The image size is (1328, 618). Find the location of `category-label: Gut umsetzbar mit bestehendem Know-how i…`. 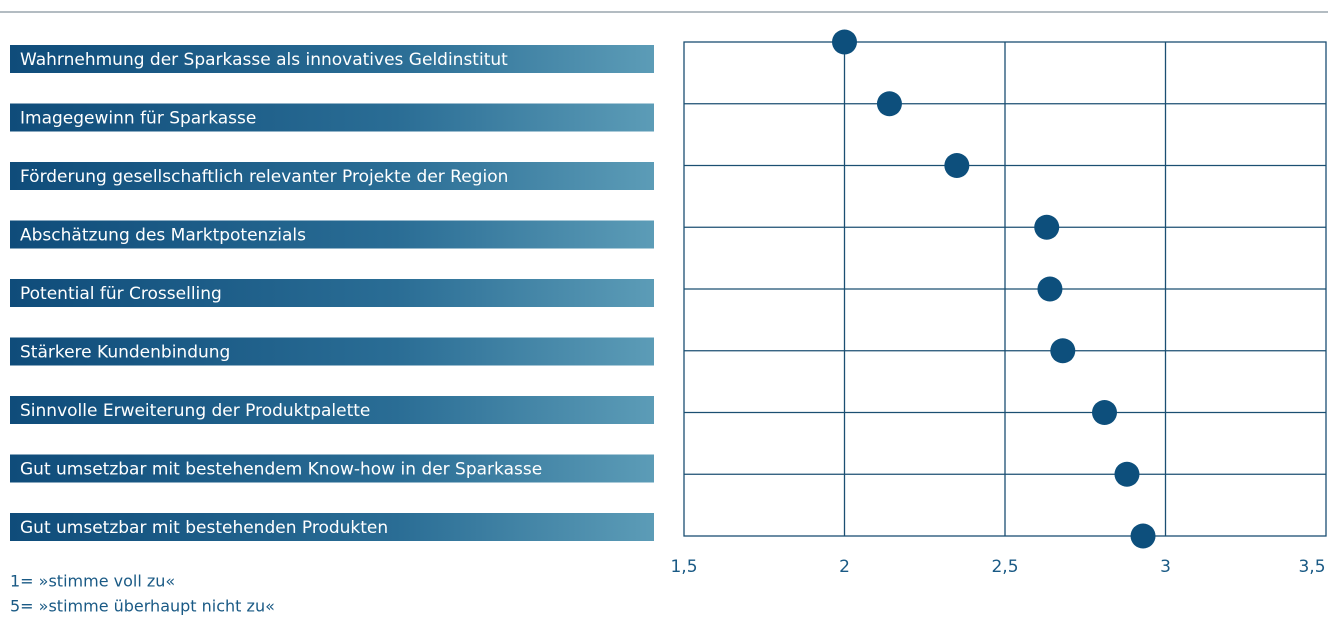

category-label: Gut umsetzbar mit bestehendem Know-how i… is located at coordinates (281, 470).